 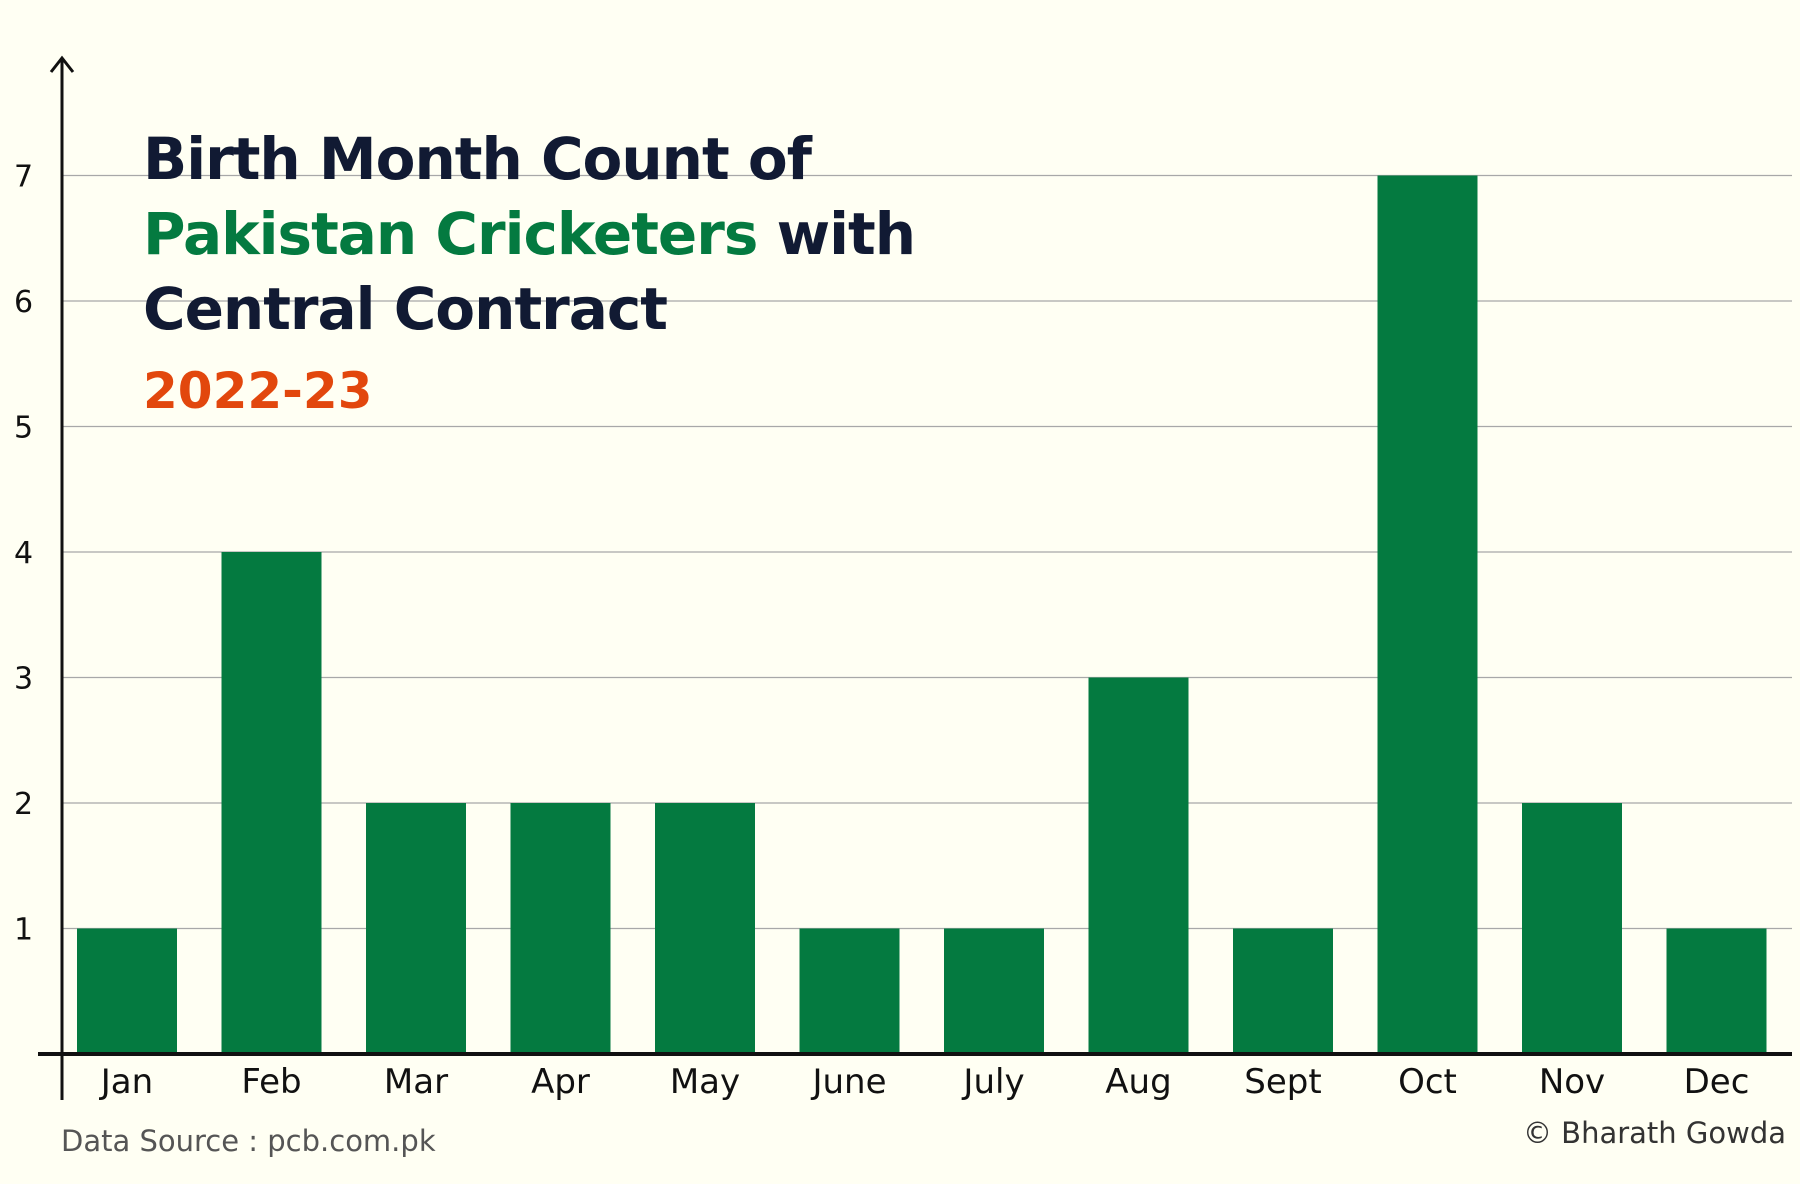 What do you see at coordinates (271, 803) in the screenshot?
I see `bar-feb` at bounding box center [271, 803].